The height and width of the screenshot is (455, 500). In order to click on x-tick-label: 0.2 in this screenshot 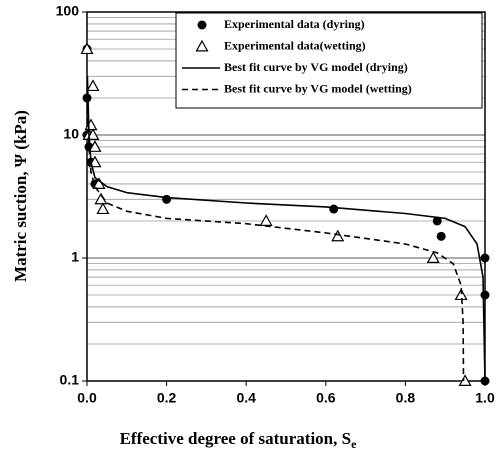, I will do `click(167, 398)`.